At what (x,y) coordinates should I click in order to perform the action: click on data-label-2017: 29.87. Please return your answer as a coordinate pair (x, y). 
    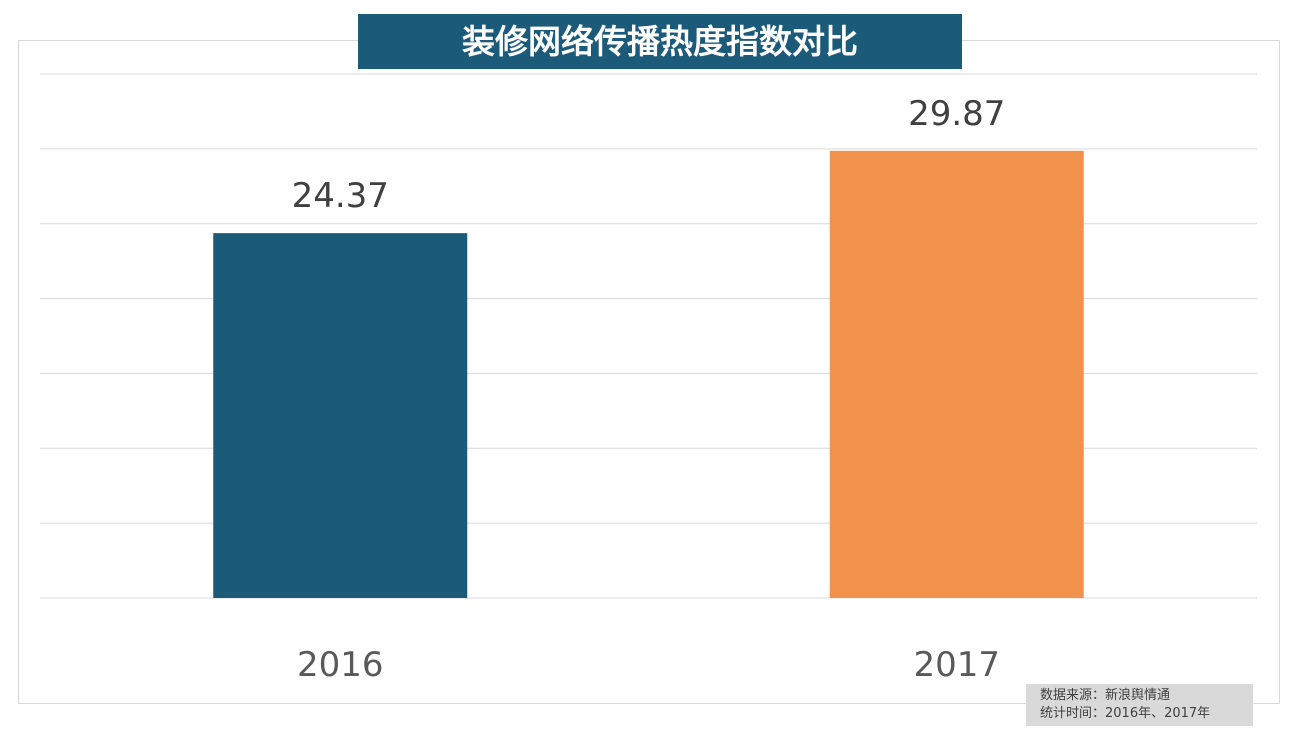
    Looking at the image, I should click on (956, 114).